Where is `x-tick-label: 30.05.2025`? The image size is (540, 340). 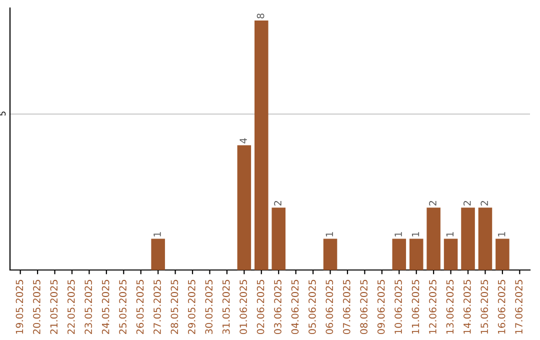
x-tick-label: 30.05.2025 is located at coordinates (209, 307).